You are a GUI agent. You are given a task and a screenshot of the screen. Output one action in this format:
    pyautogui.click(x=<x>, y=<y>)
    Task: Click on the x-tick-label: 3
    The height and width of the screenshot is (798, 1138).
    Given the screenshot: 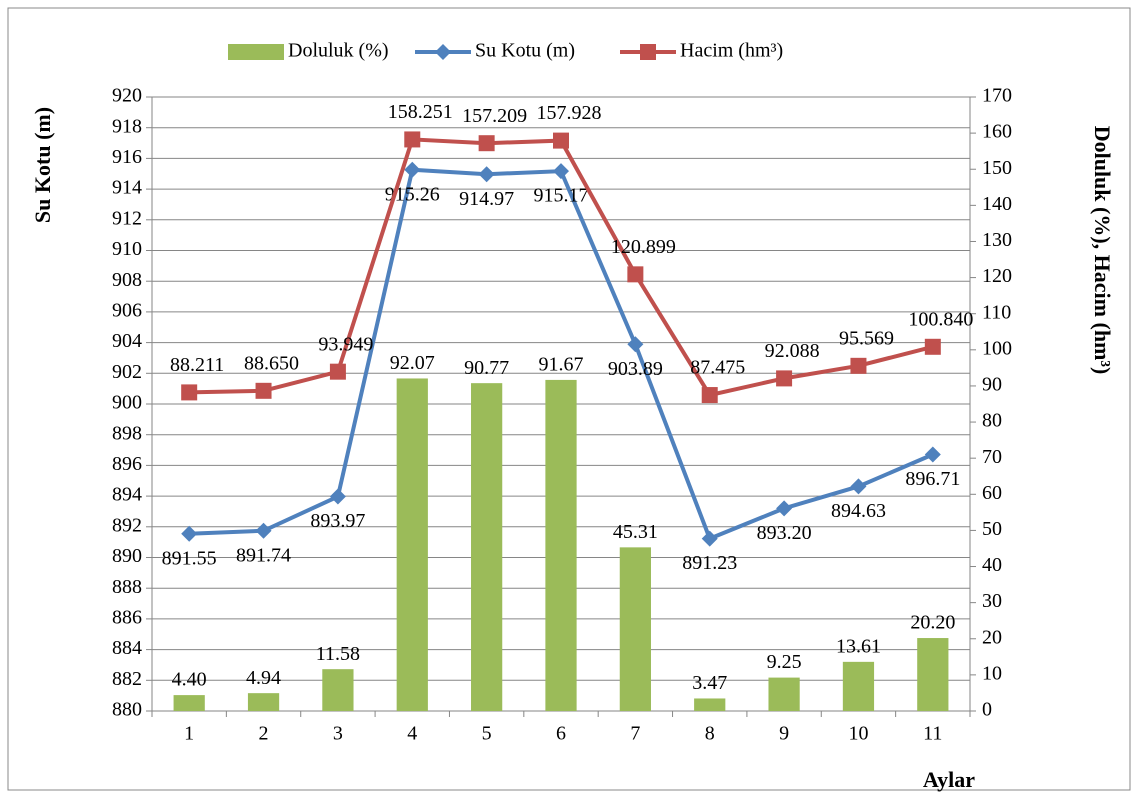 What is the action you would take?
    pyautogui.click(x=338, y=734)
    